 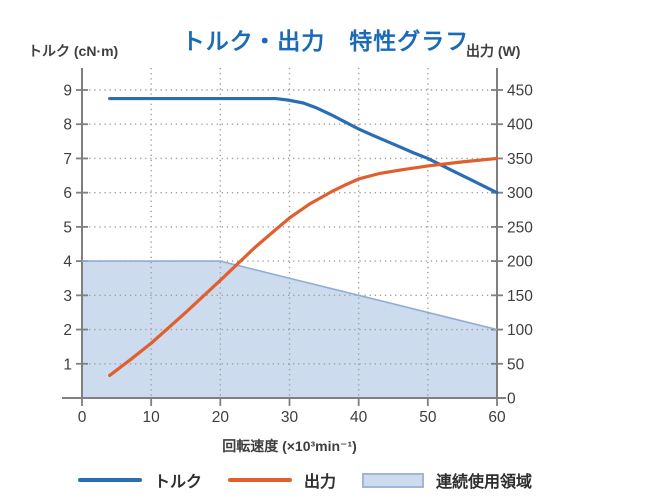 I want to click on y-left-tick-label: 9, so click(x=67, y=91).